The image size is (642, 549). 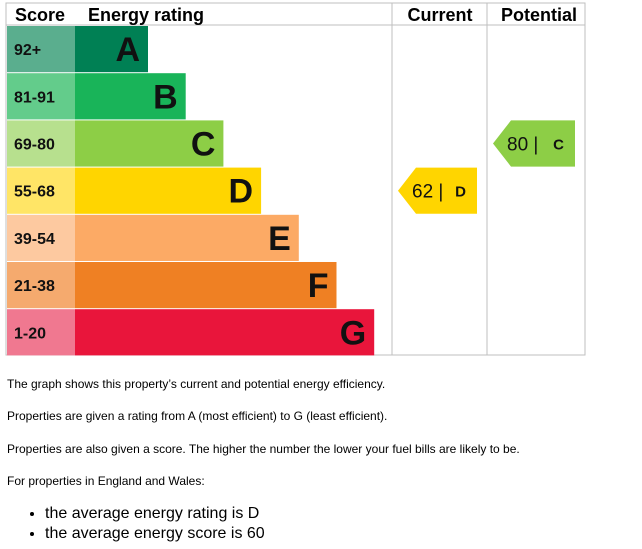 I want to click on header-energy-rating: Energy rating, so click(x=146, y=15).